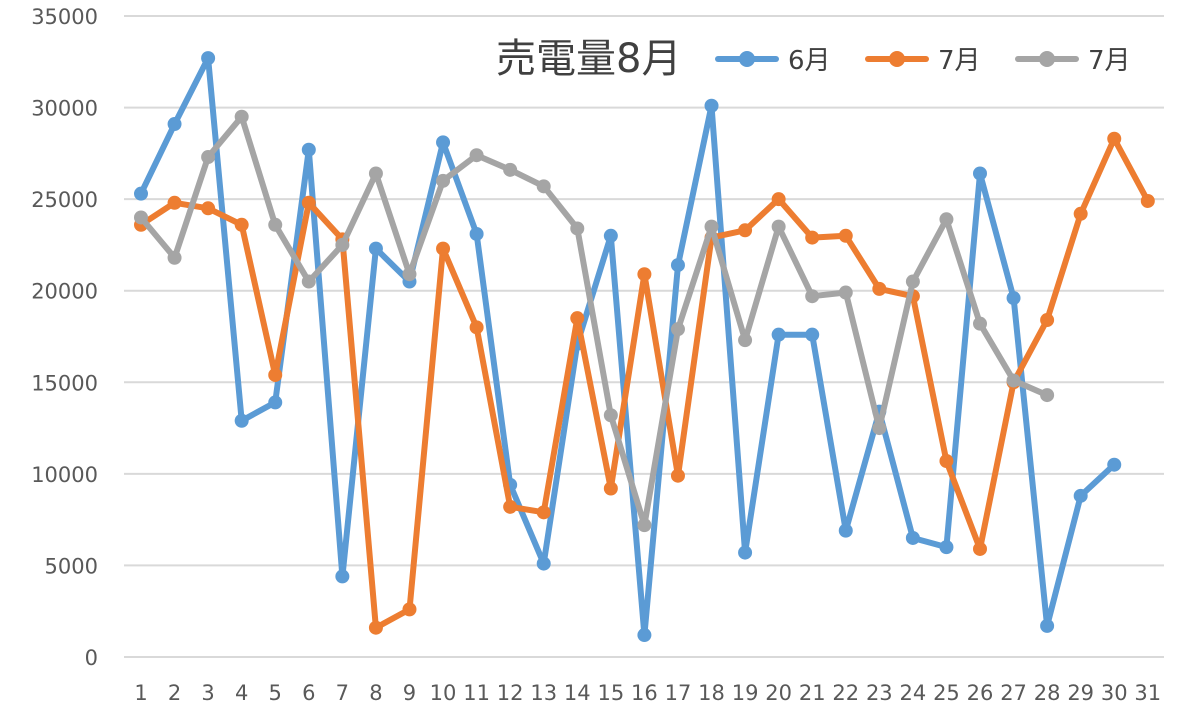 The image size is (1198, 717). I want to click on y-tick-label: 0, so click(91, 658).